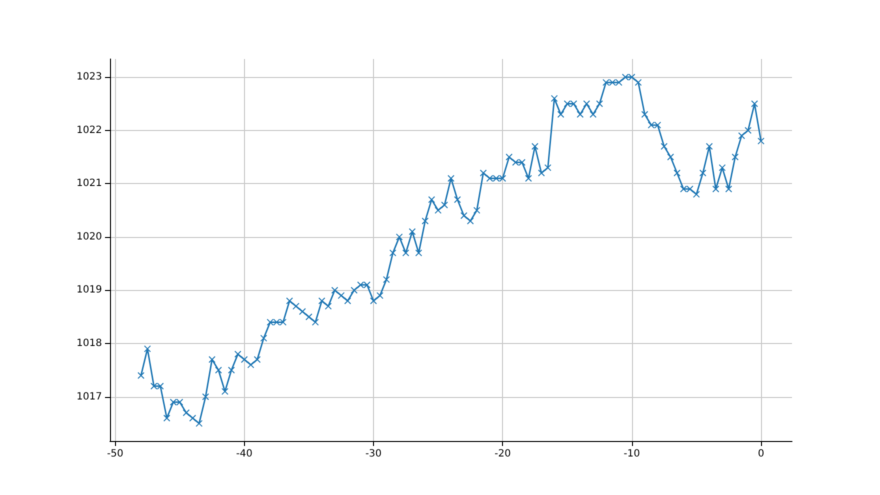  Describe the element at coordinates (373, 454) in the screenshot. I see `x-tick-label: -30` at that location.